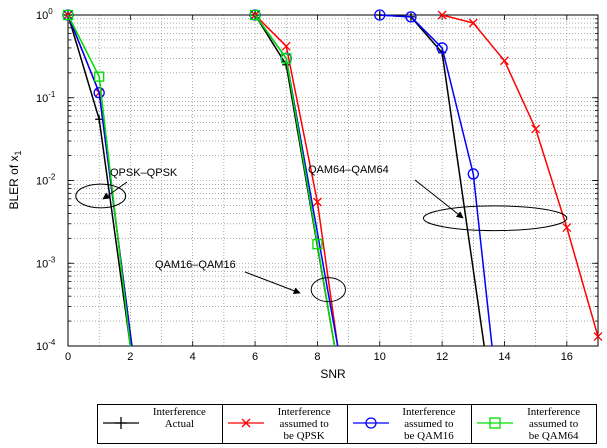 This screenshot has width=607, height=448. Describe the element at coordinates (348, 170) in the screenshot. I see `annotation-label: QAM64–QAM64` at that location.